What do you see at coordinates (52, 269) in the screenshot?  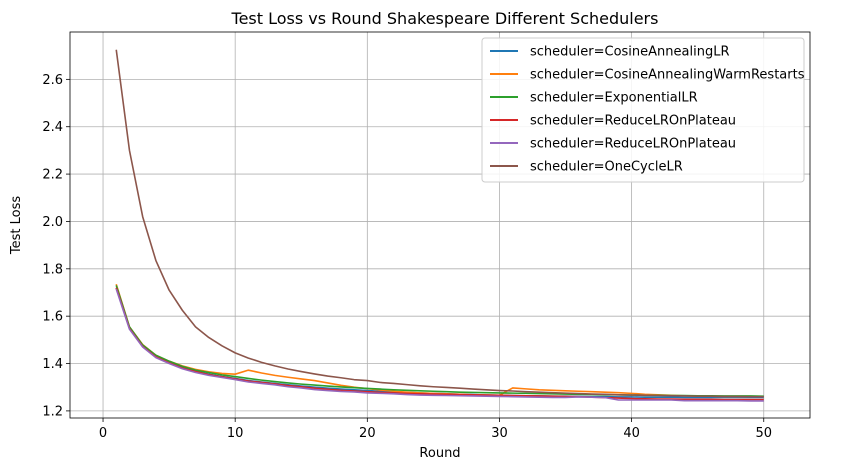 I see `y-tick-label: 1.8` at bounding box center [52, 269].